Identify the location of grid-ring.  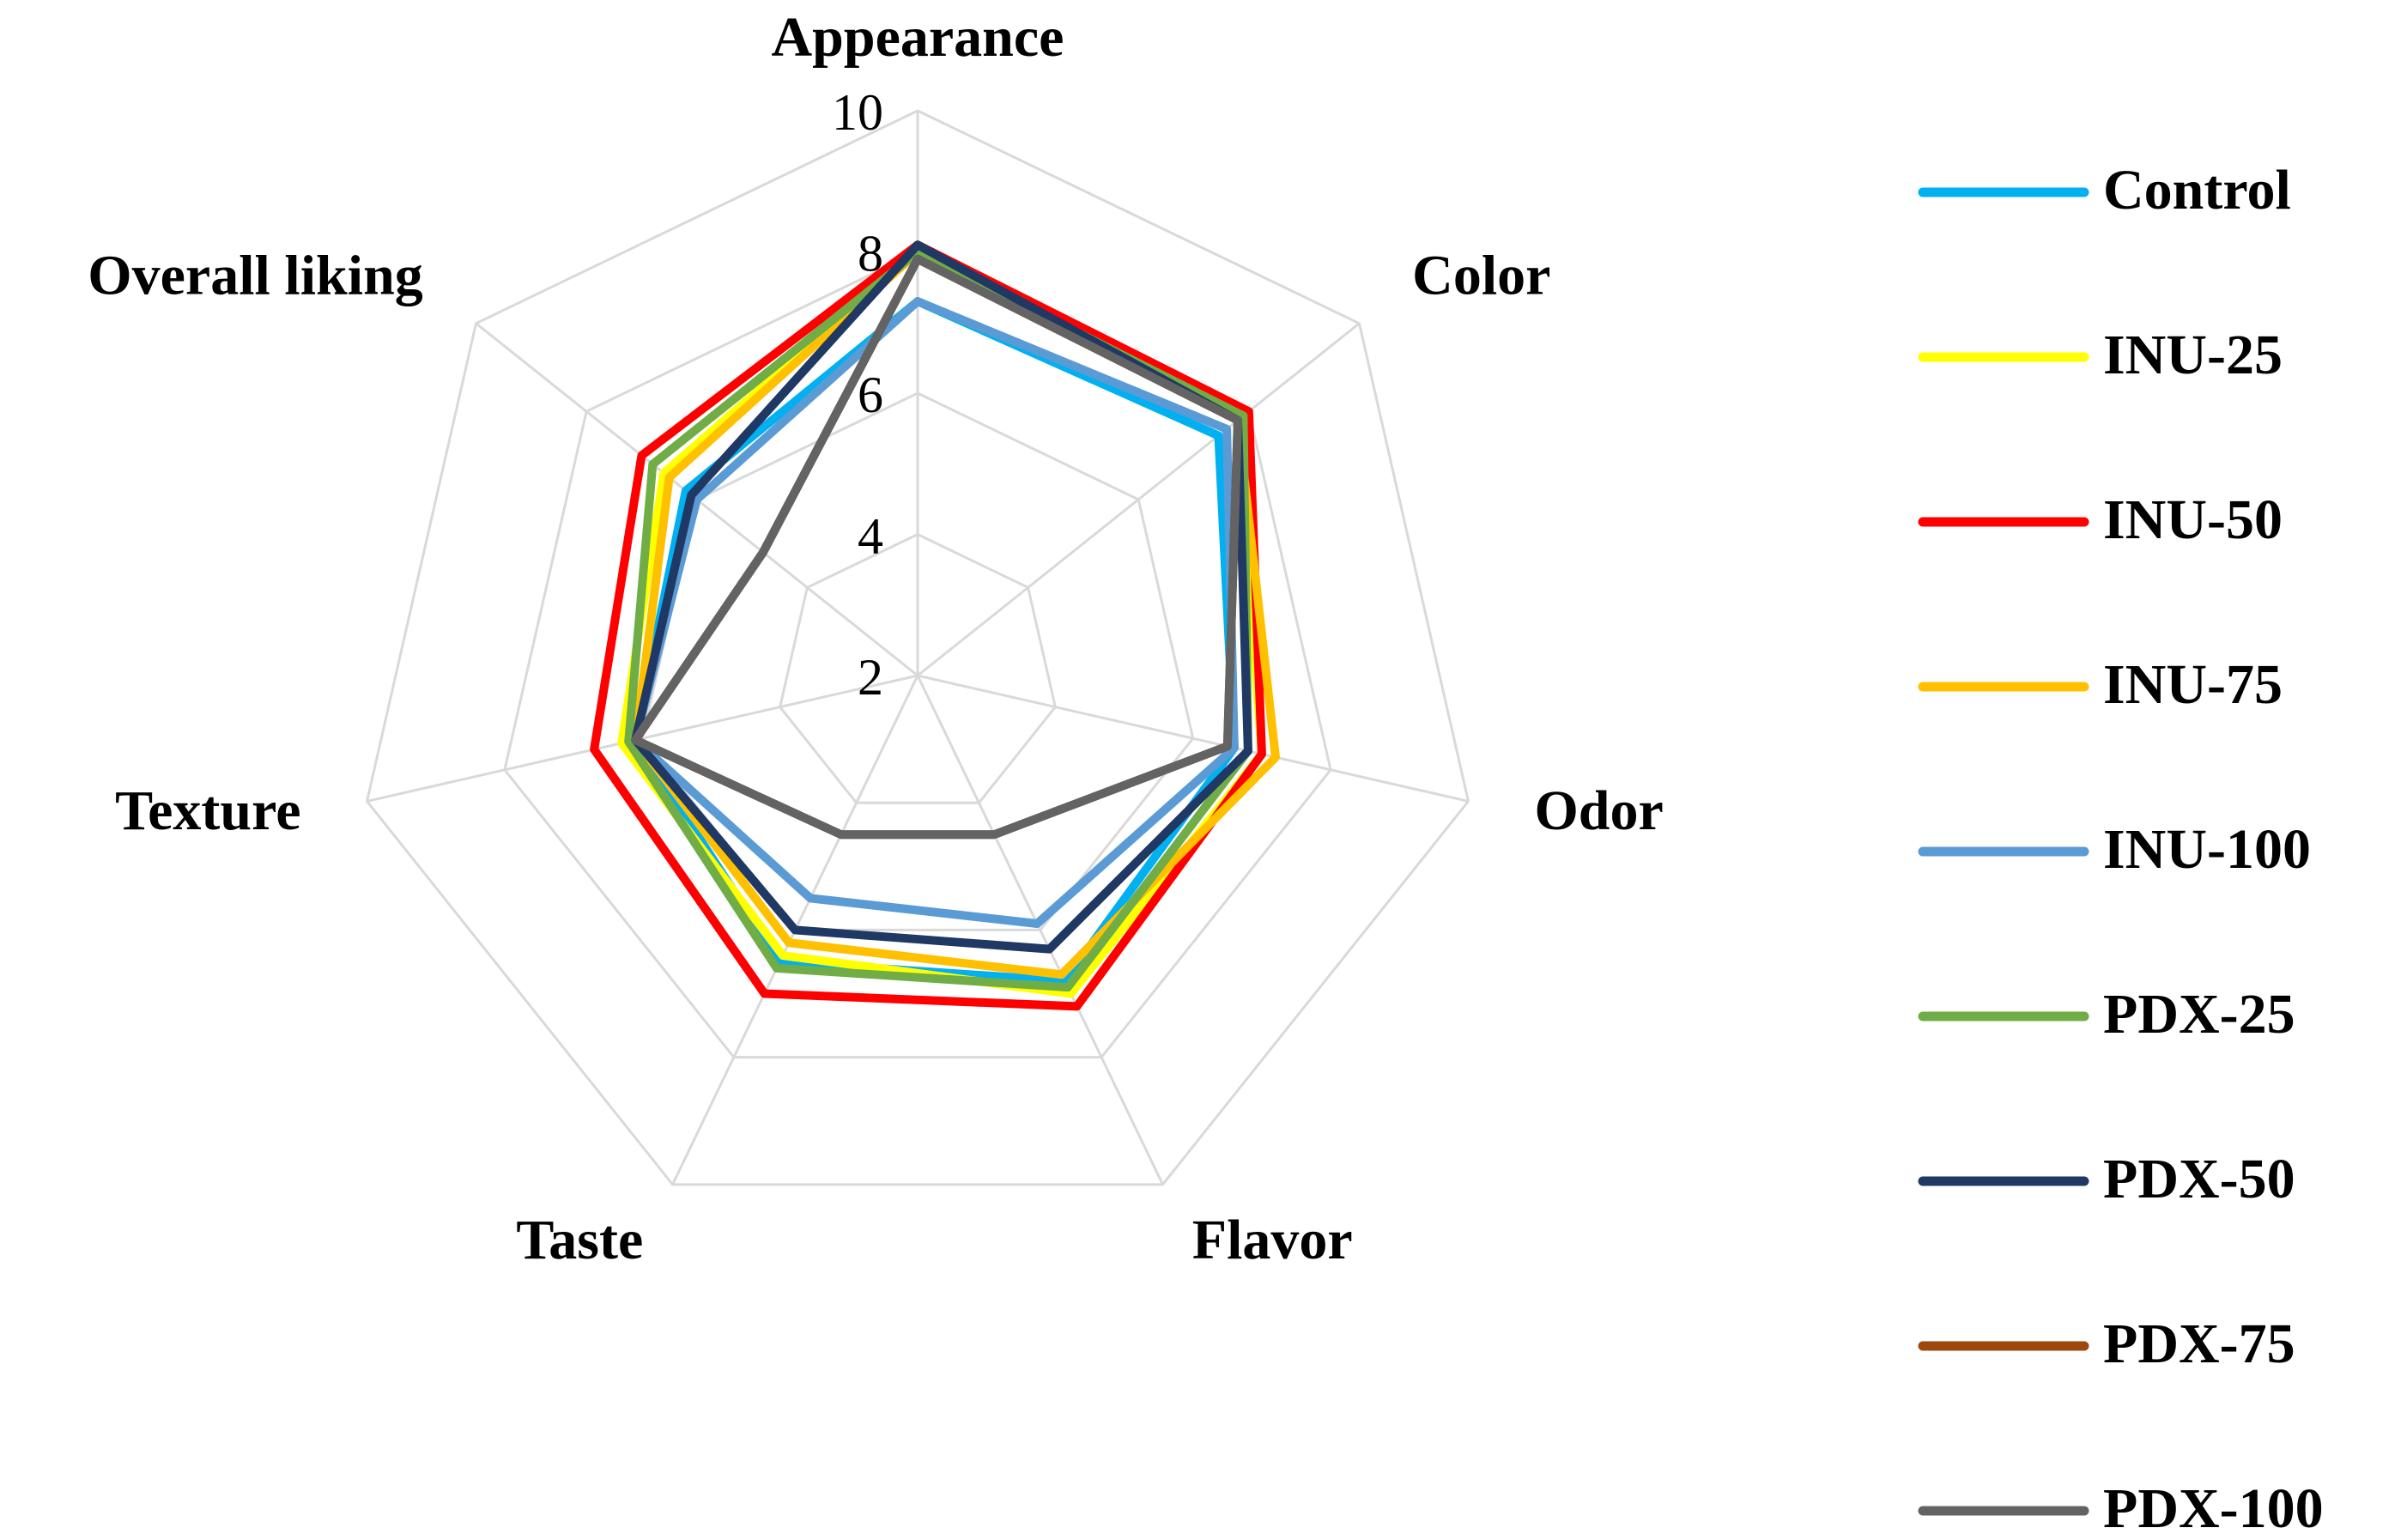
(918, 668).